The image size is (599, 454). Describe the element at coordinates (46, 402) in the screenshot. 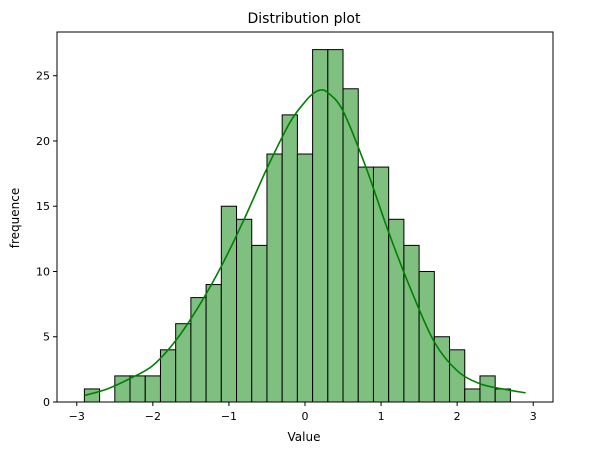

I see `y-tick-label: 0` at that location.